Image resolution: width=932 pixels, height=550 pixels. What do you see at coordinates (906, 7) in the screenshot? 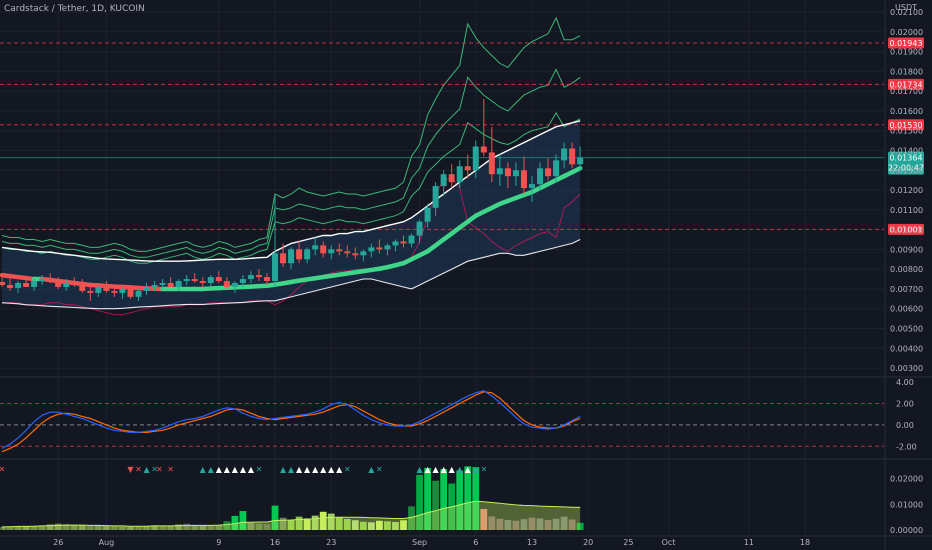
I see `currency-label: USDT` at bounding box center [906, 7].